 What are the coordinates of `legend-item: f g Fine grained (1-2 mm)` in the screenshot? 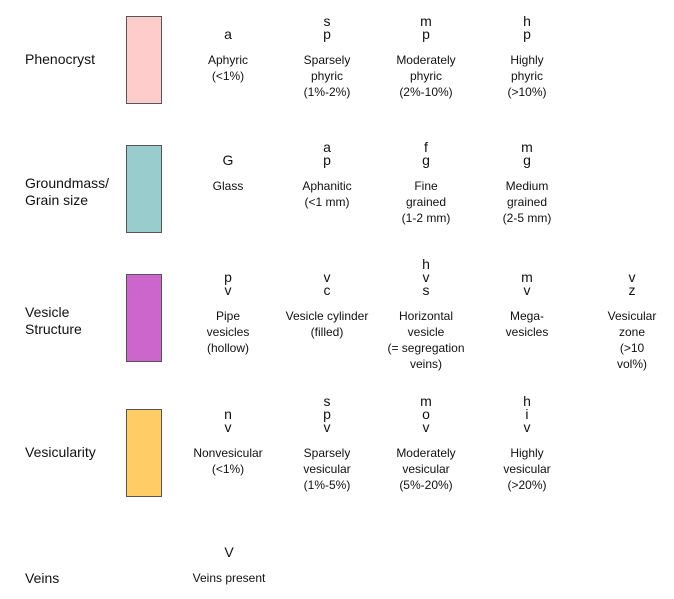 It's located at (426, 182).